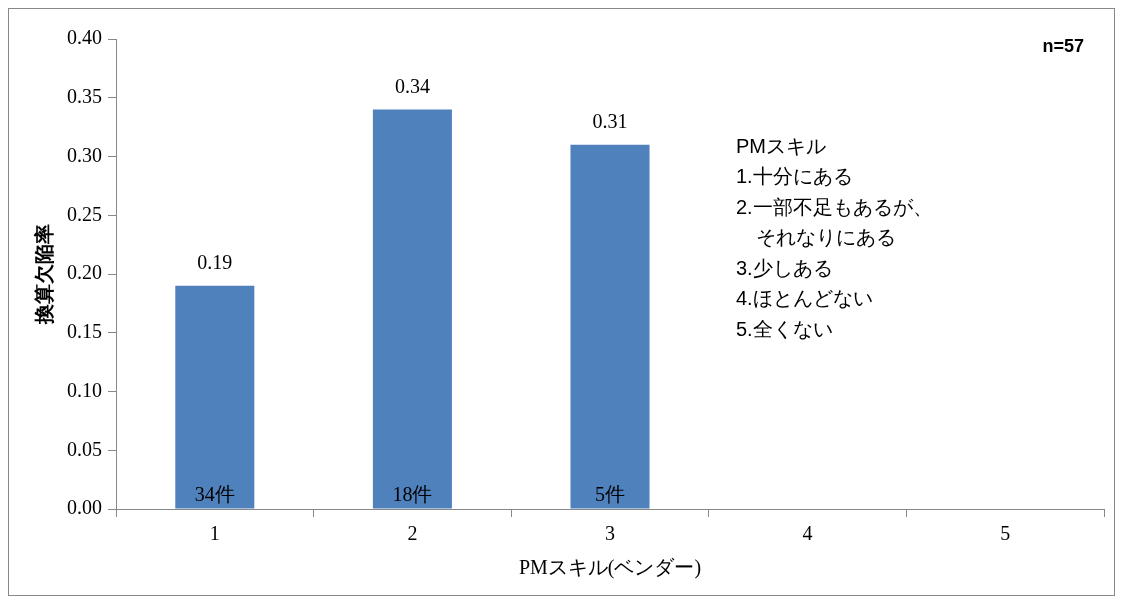 This screenshot has height=606, width=1125. I want to click on y-tick-label: 0.40, so click(84, 37).